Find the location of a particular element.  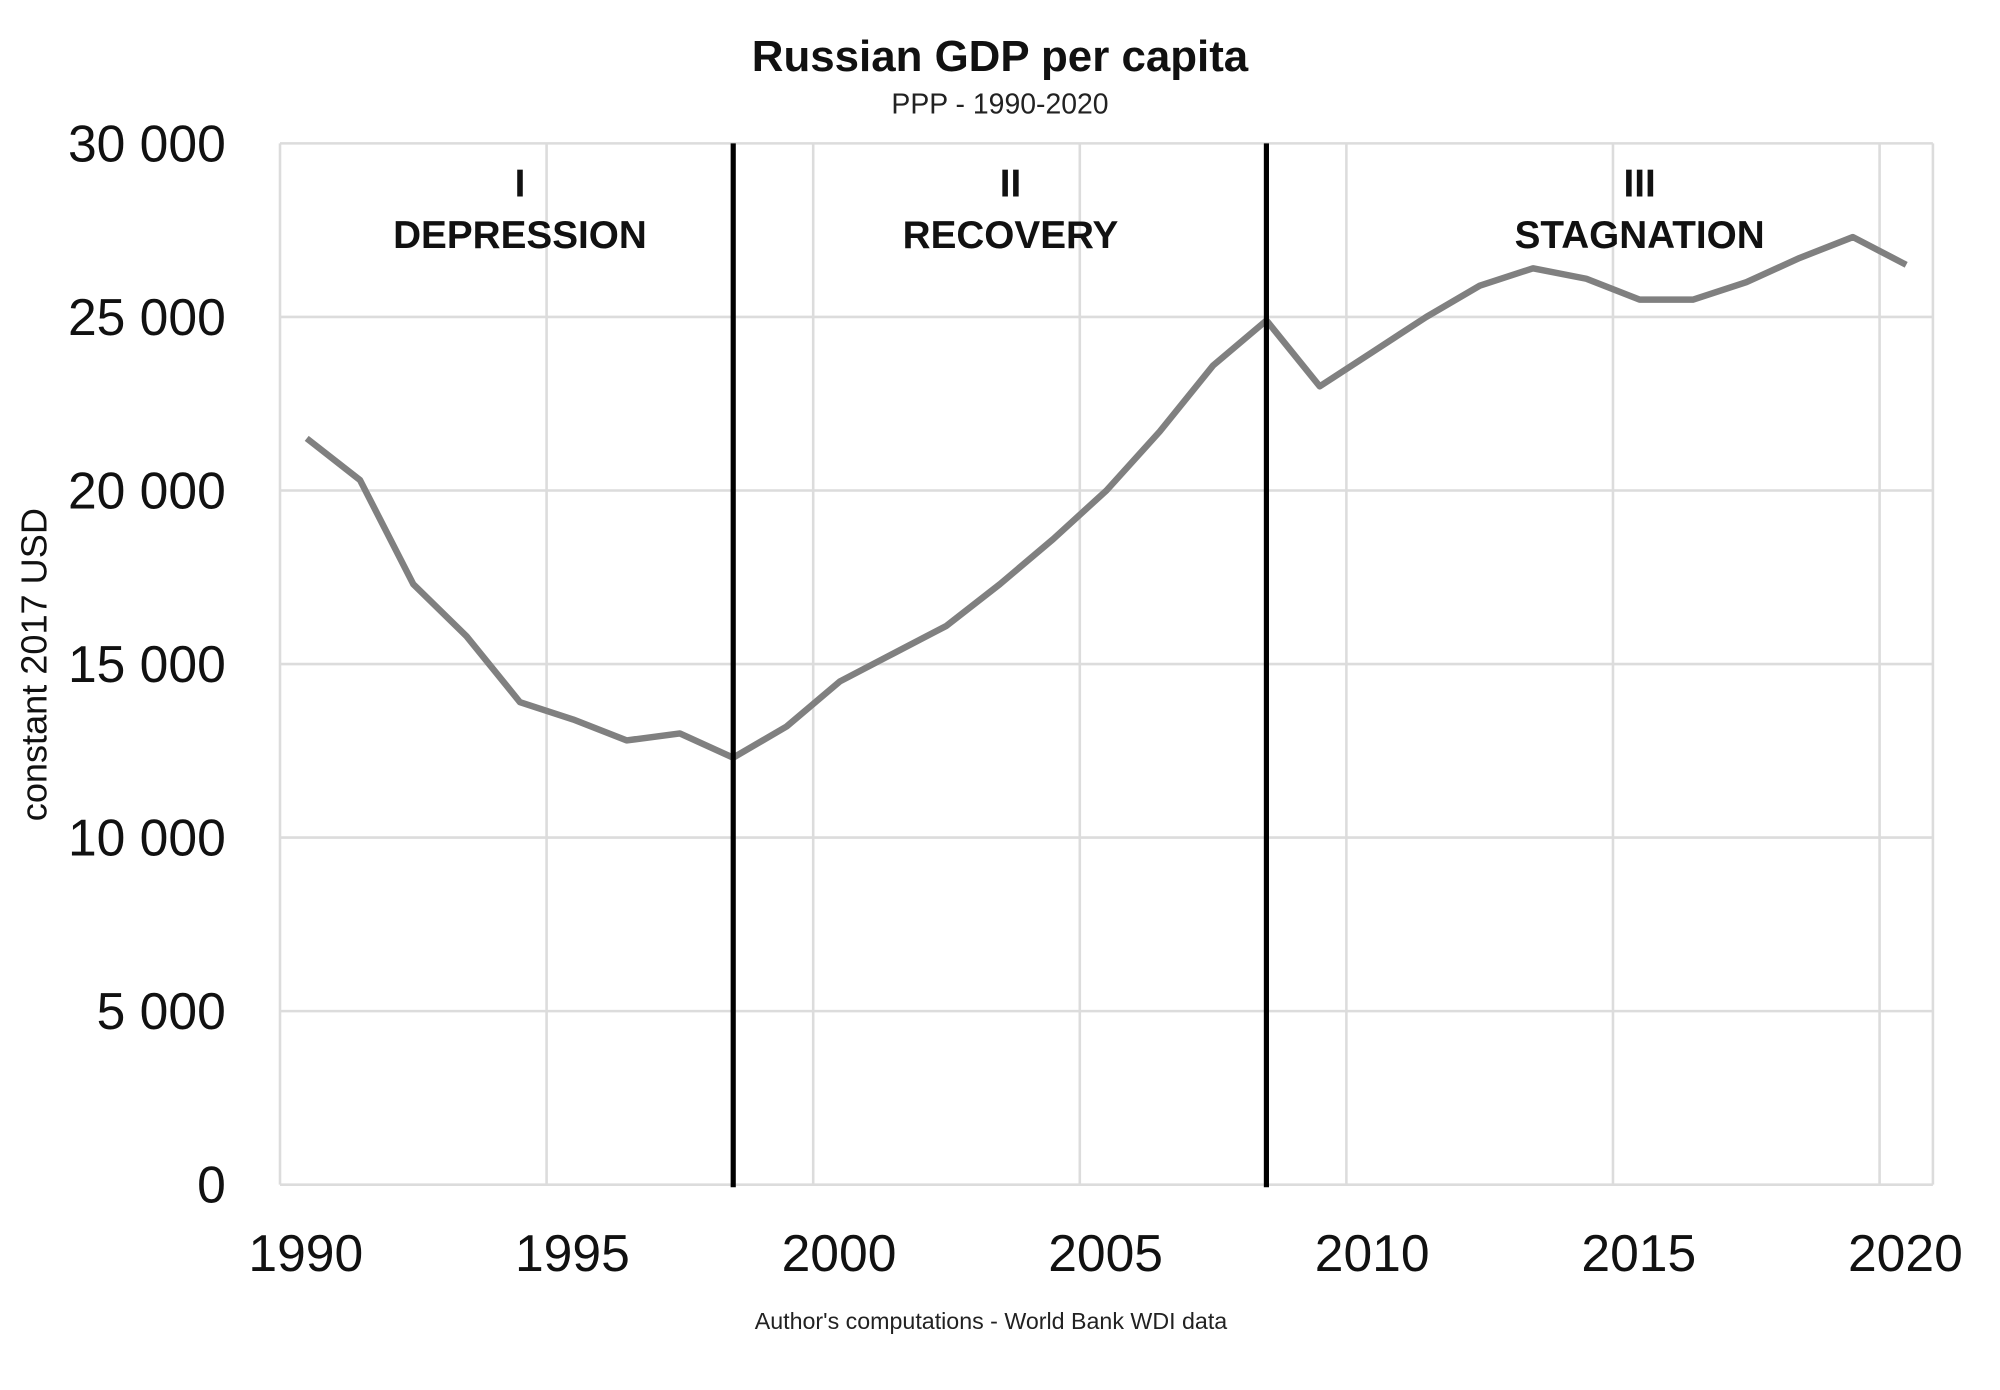

period-numeral: II is located at coordinates (1010, 183).